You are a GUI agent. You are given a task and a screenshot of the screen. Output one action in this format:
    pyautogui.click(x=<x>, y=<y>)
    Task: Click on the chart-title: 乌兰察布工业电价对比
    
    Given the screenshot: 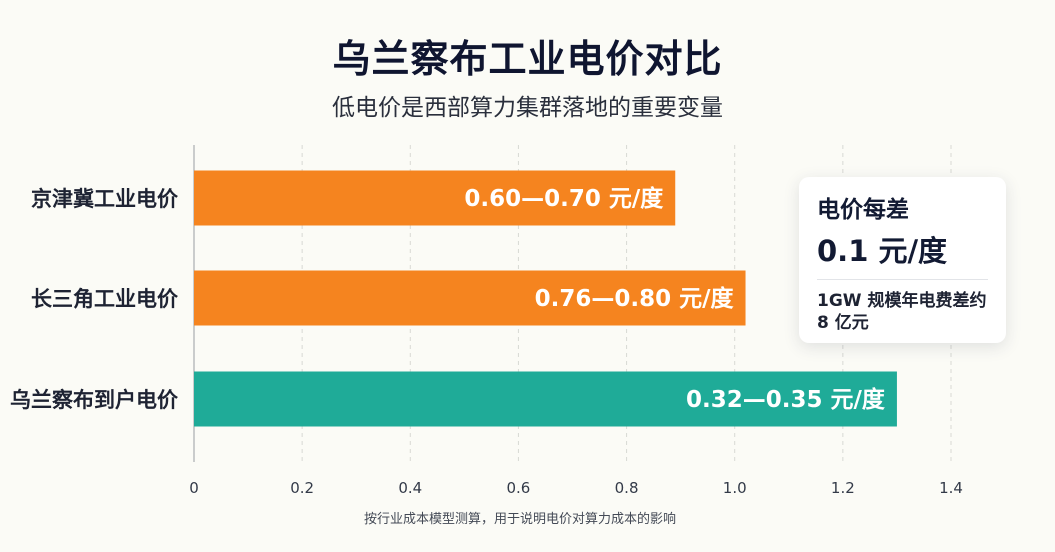 What is the action you would take?
    pyautogui.click(x=527, y=59)
    